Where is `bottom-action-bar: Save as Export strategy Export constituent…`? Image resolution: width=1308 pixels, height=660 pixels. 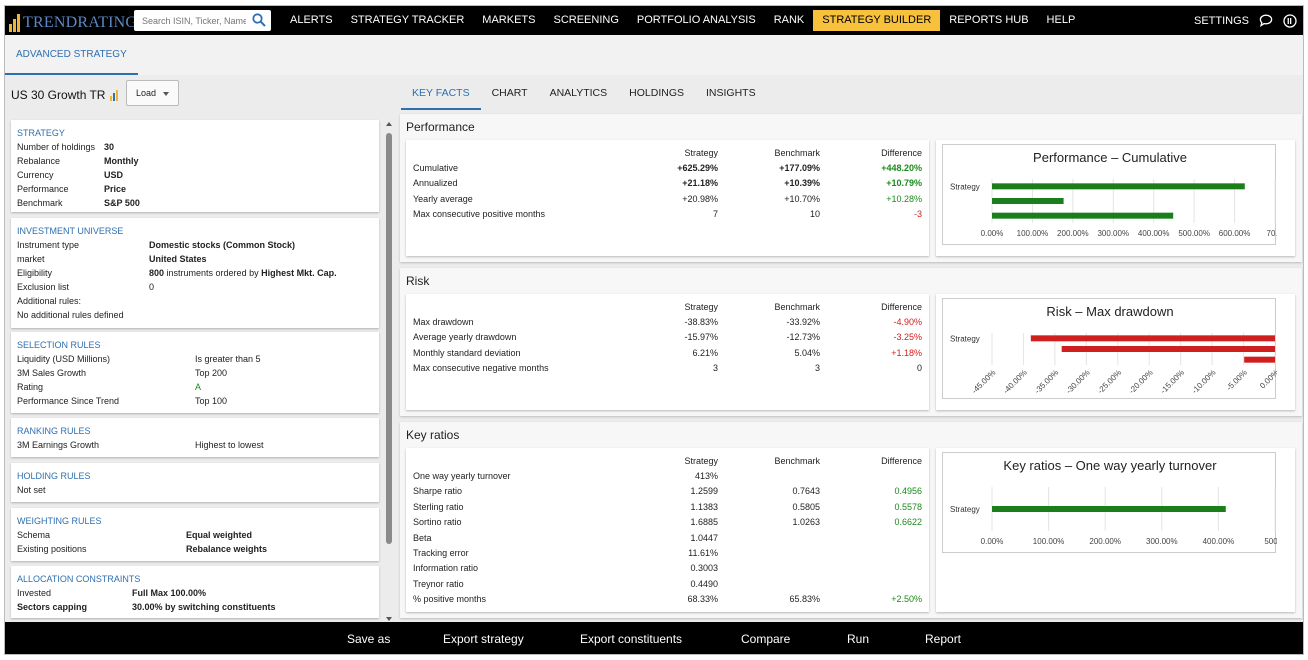 bottom-action-bar: Save as Export strategy Export constituent… is located at coordinates (654, 638).